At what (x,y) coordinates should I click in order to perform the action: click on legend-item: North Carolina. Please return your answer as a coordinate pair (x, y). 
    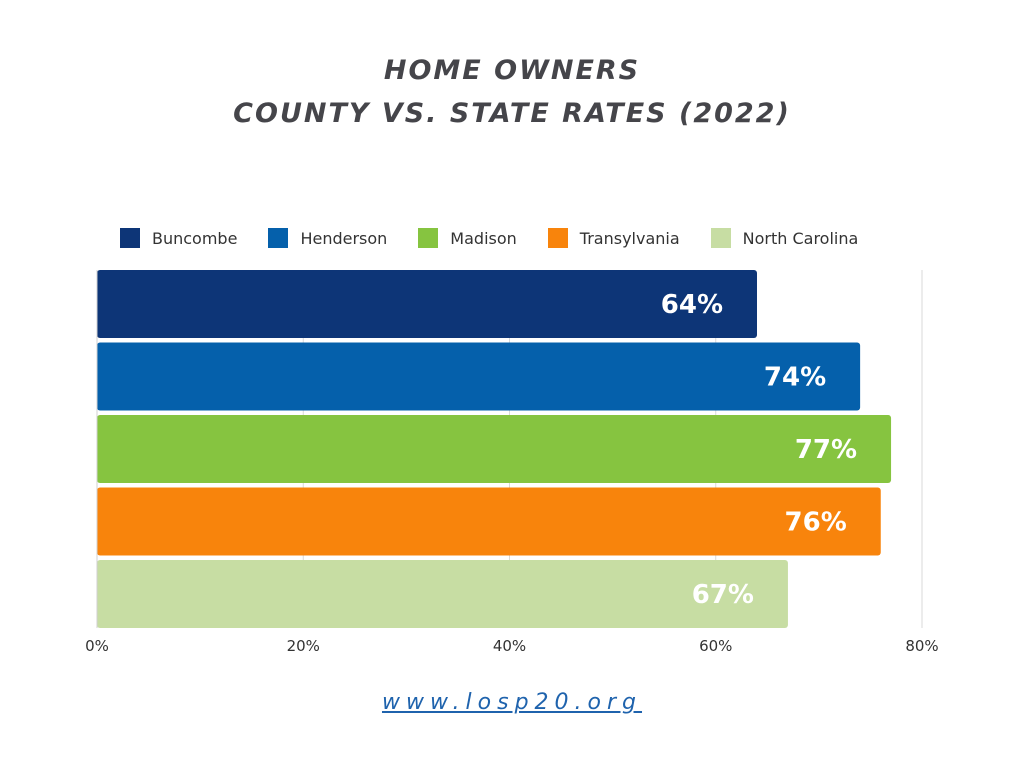
    Looking at the image, I should click on (784, 238).